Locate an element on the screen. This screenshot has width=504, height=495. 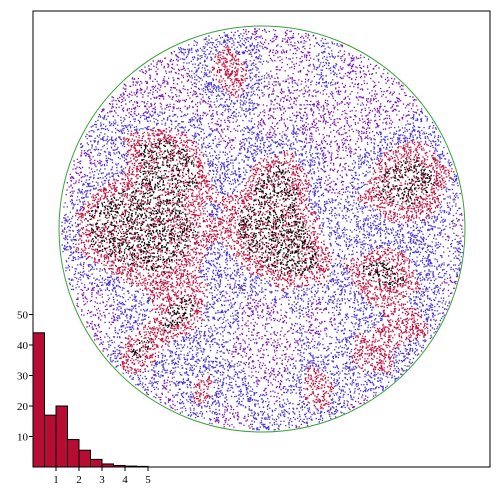
histogram-x-tick-label: 2 is located at coordinates (79, 480).